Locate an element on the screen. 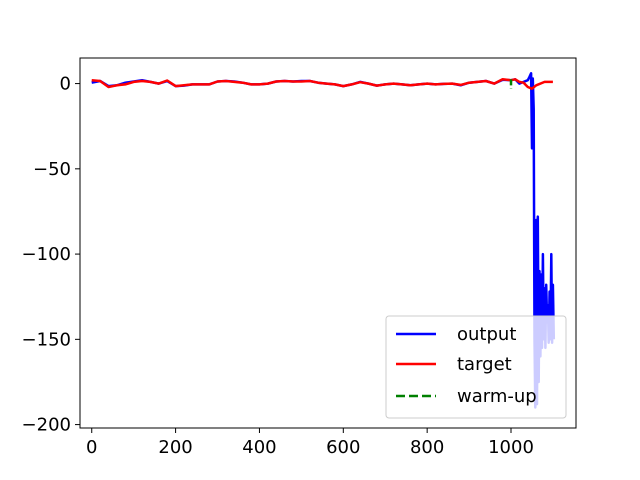 The image size is (640, 480). y-tick-label: −50 is located at coordinates (52, 169).